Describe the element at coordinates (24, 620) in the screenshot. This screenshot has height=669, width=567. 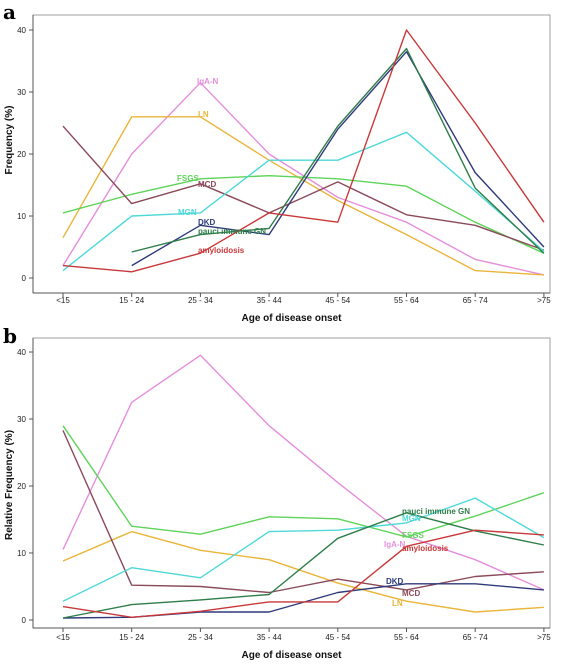
I see `panel-b-y-tick-label: 0` at that location.